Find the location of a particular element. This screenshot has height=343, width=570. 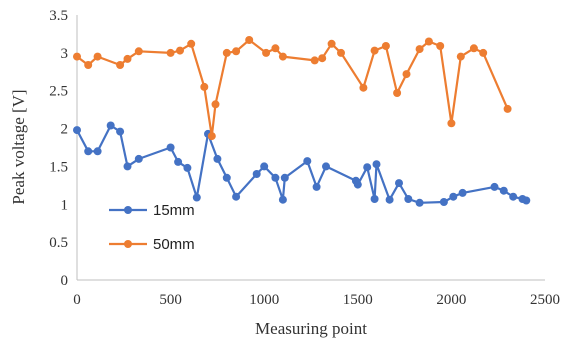

x-tick-label: 0 is located at coordinates (77, 300).